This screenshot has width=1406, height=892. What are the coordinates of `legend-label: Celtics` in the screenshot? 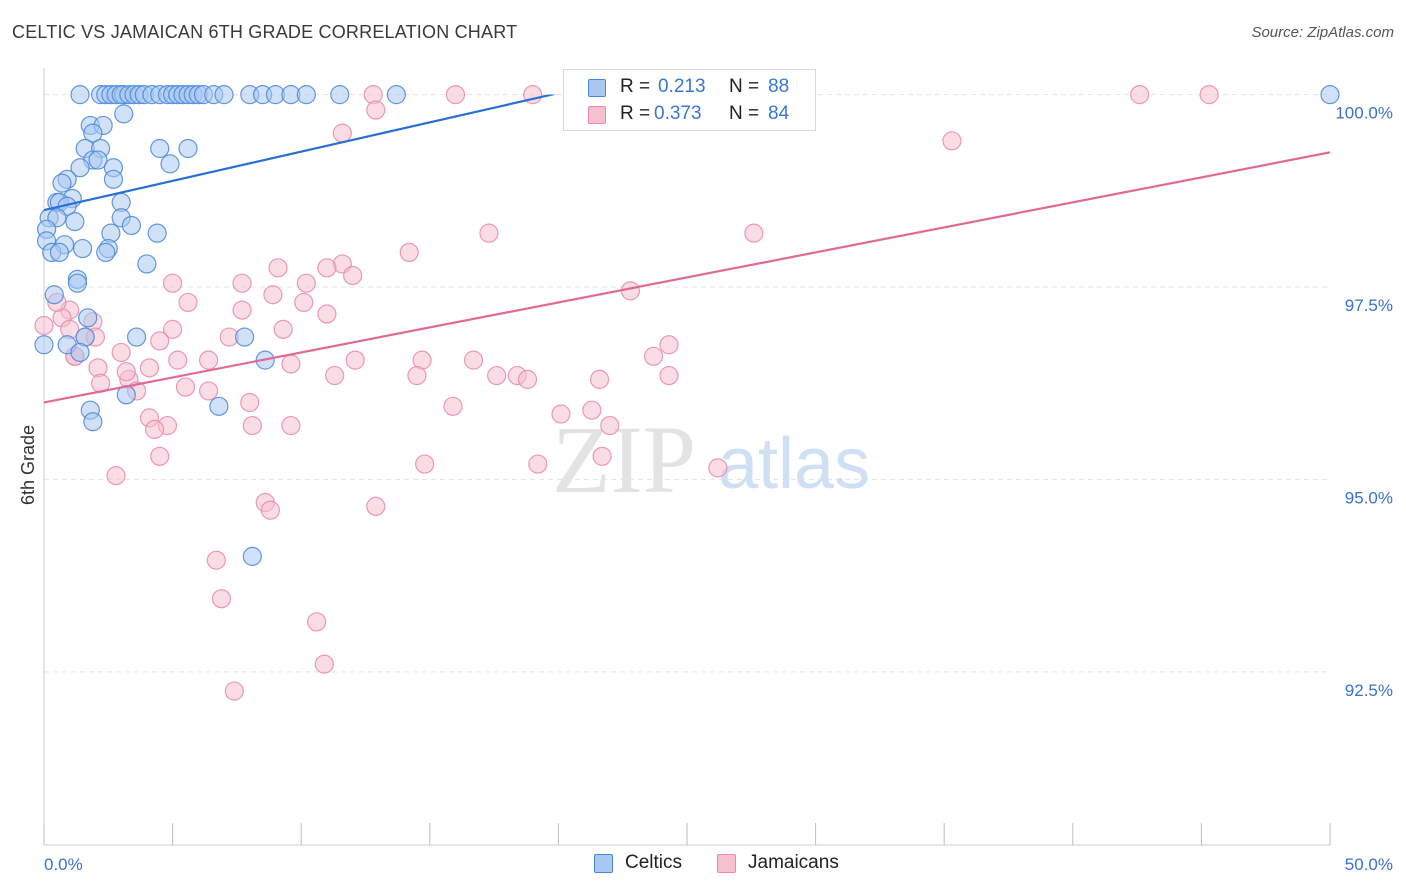 It's located at (654, 862).